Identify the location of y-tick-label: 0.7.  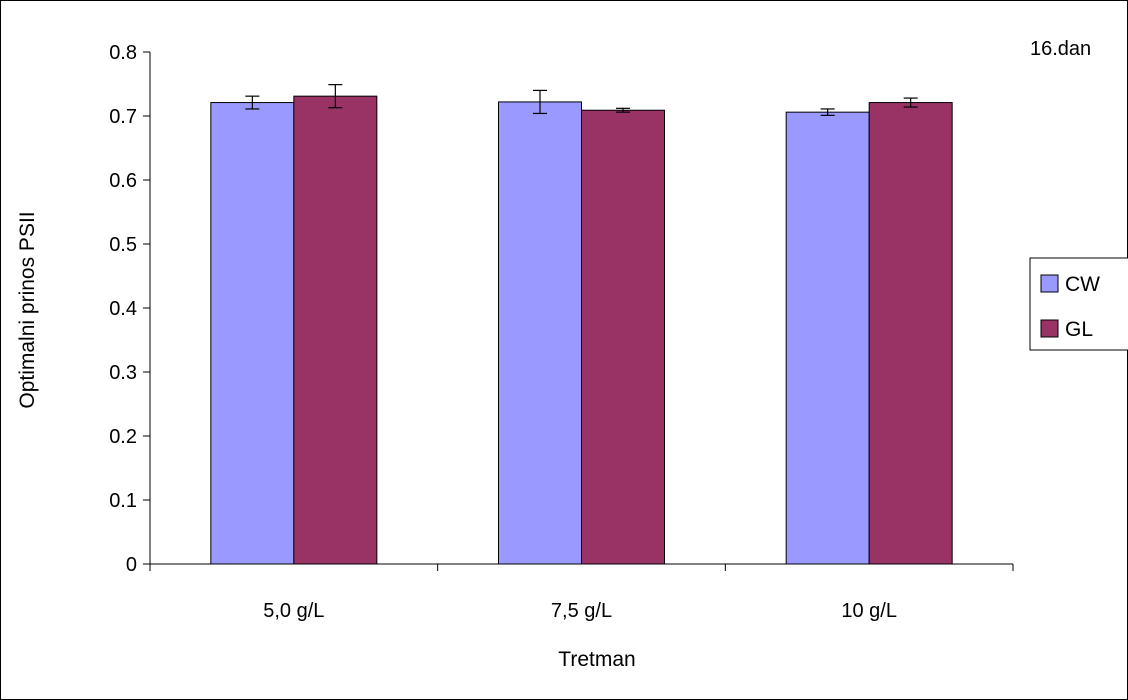
(123, 117).